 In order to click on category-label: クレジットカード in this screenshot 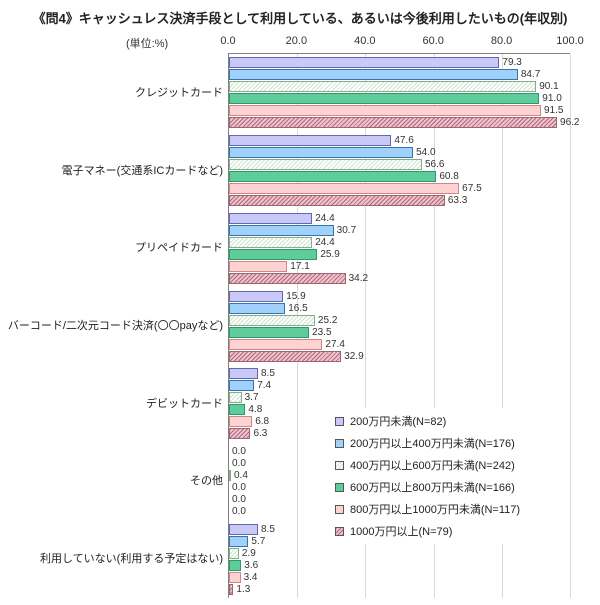, I will do `click(114, 92)`.